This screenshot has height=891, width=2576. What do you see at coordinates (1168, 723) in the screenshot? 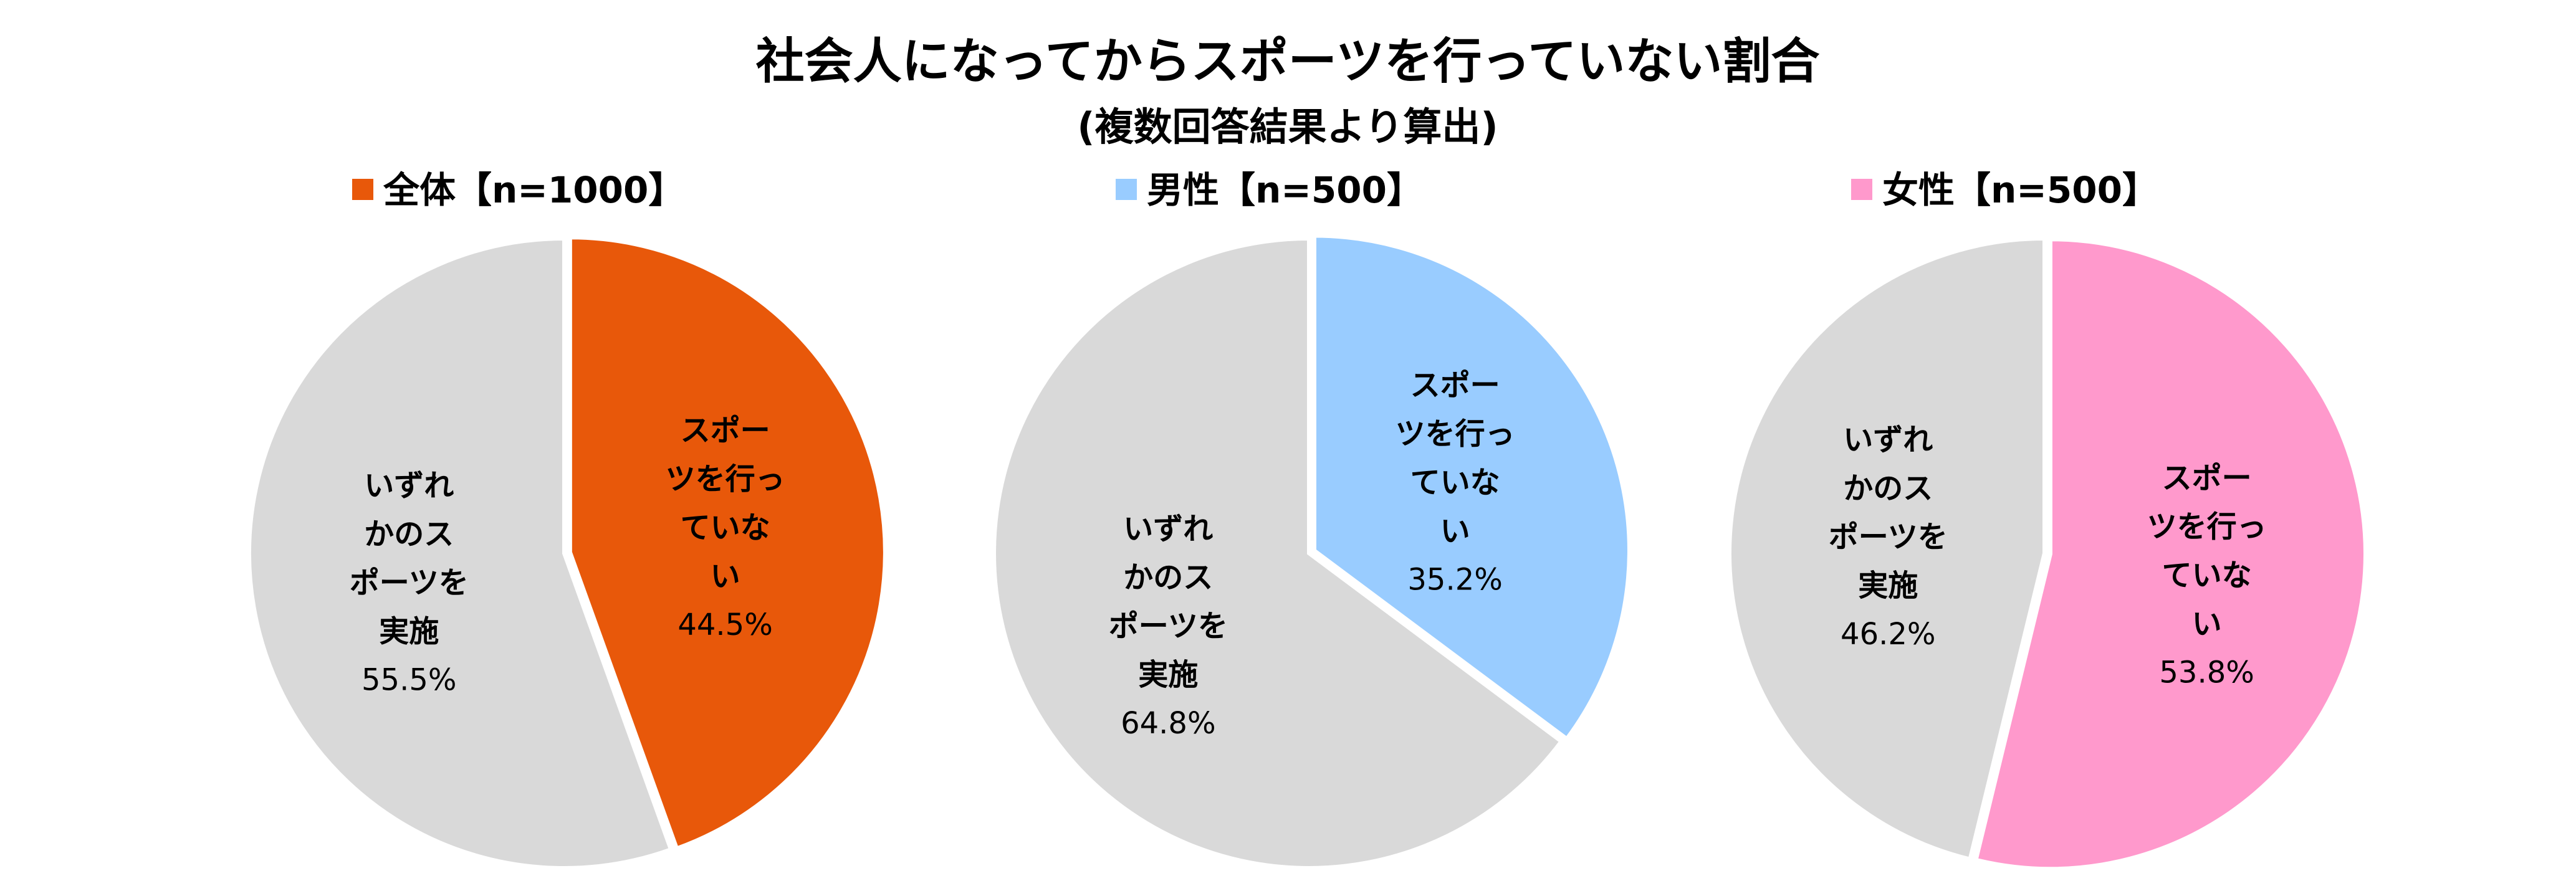
I see `slice-value-label: 64.8%` at bounding box center [1168, 723].